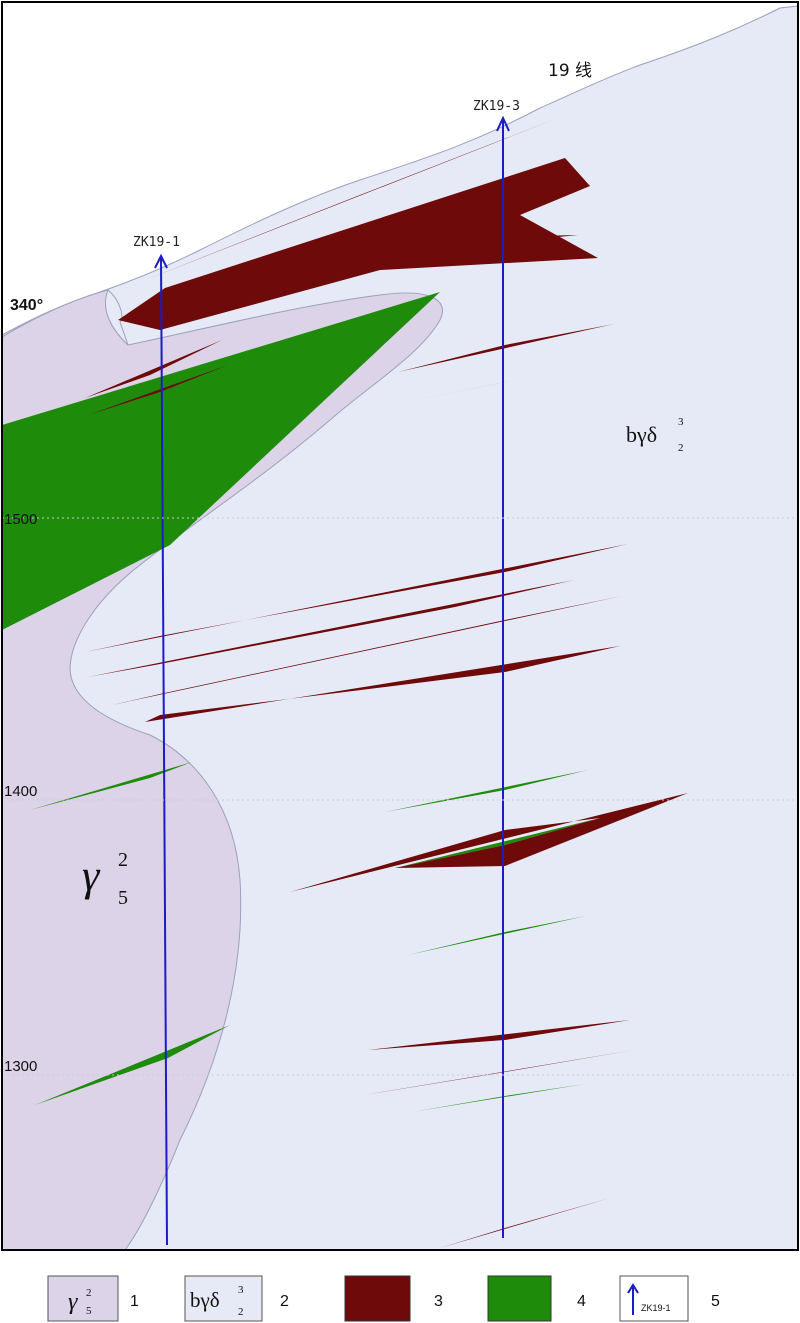  What do you see at coordinates (681, 422) in the screenshot?
I see `diorite-superscript: 3` at bounding box center [681, 422].